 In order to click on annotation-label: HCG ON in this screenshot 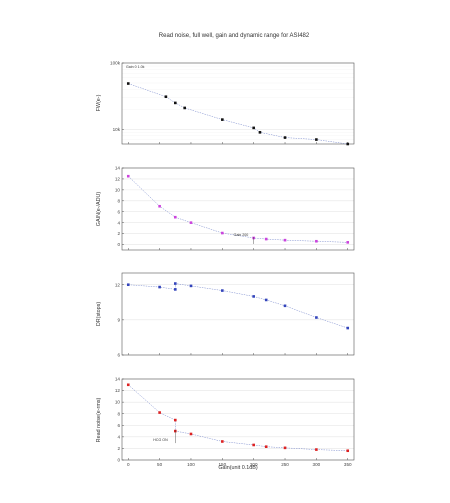, I will do `click(160, 440)`.